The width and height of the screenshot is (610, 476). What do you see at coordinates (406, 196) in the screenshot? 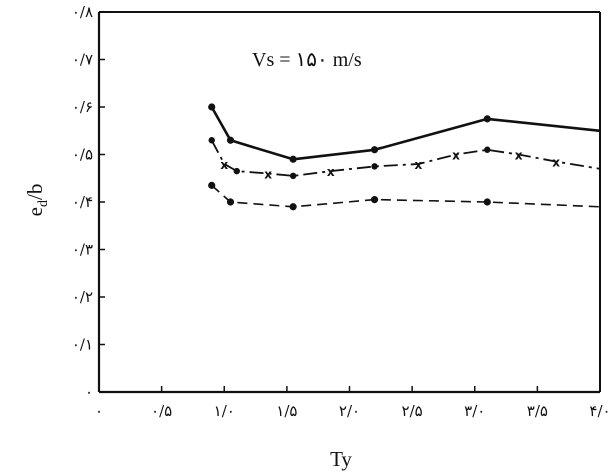
I see `series-3-line` at bounding box center [406, 196].